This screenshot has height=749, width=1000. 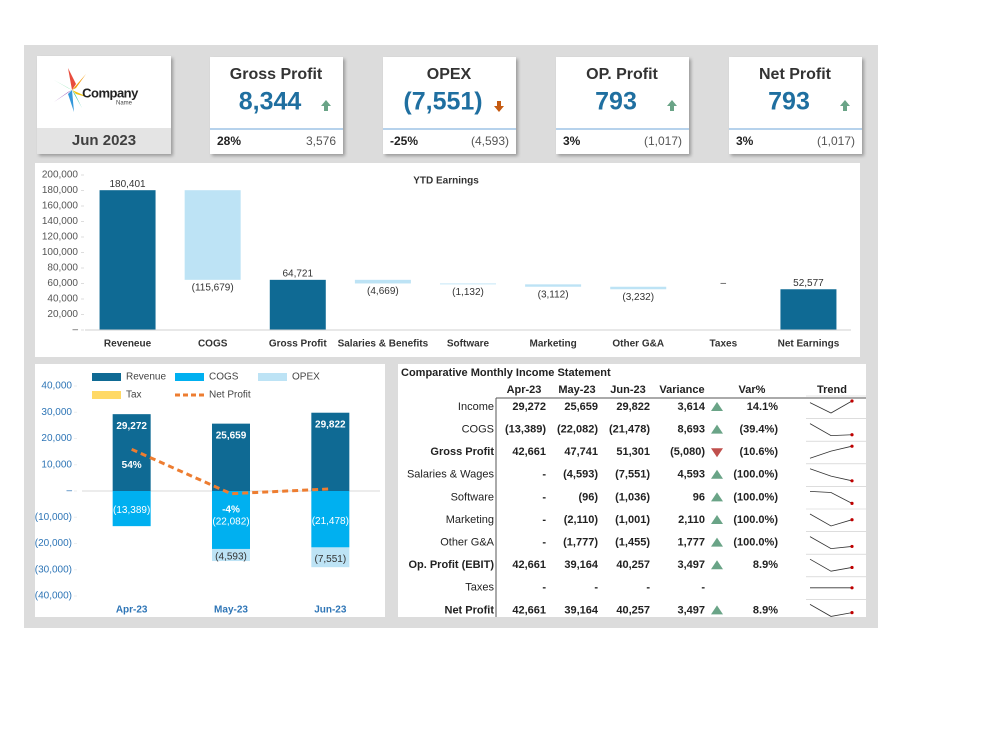 I want to click on y-tick-label: 60,000, so click(x=62, y=283).